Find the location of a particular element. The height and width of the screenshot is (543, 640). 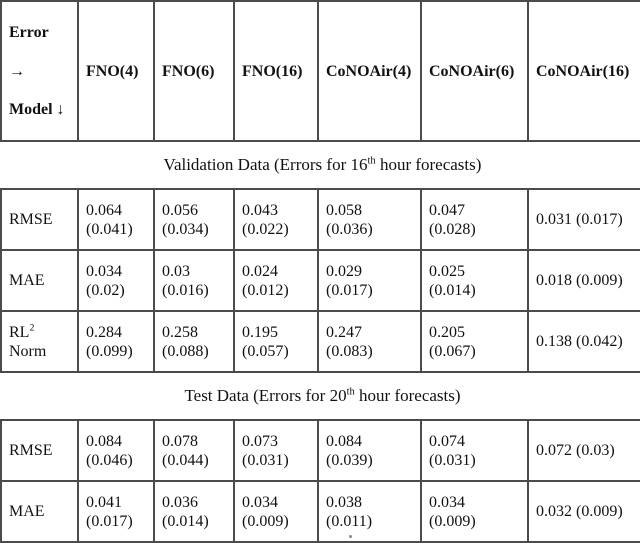

metric-cell: 0.074 (0.031) is located at coordinates (474, 451).